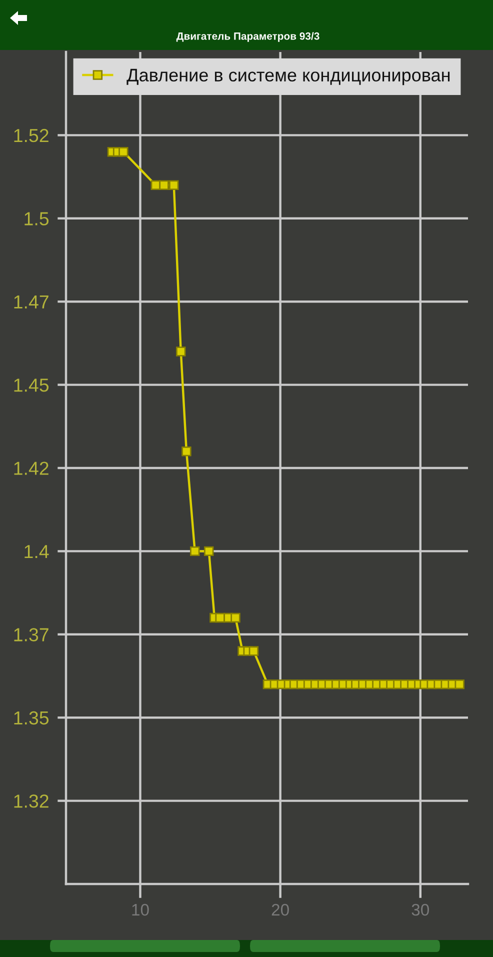  Describe the element at coordinates (420, 910) in the screenshot. I see `x-tick-label: 30` at that location.